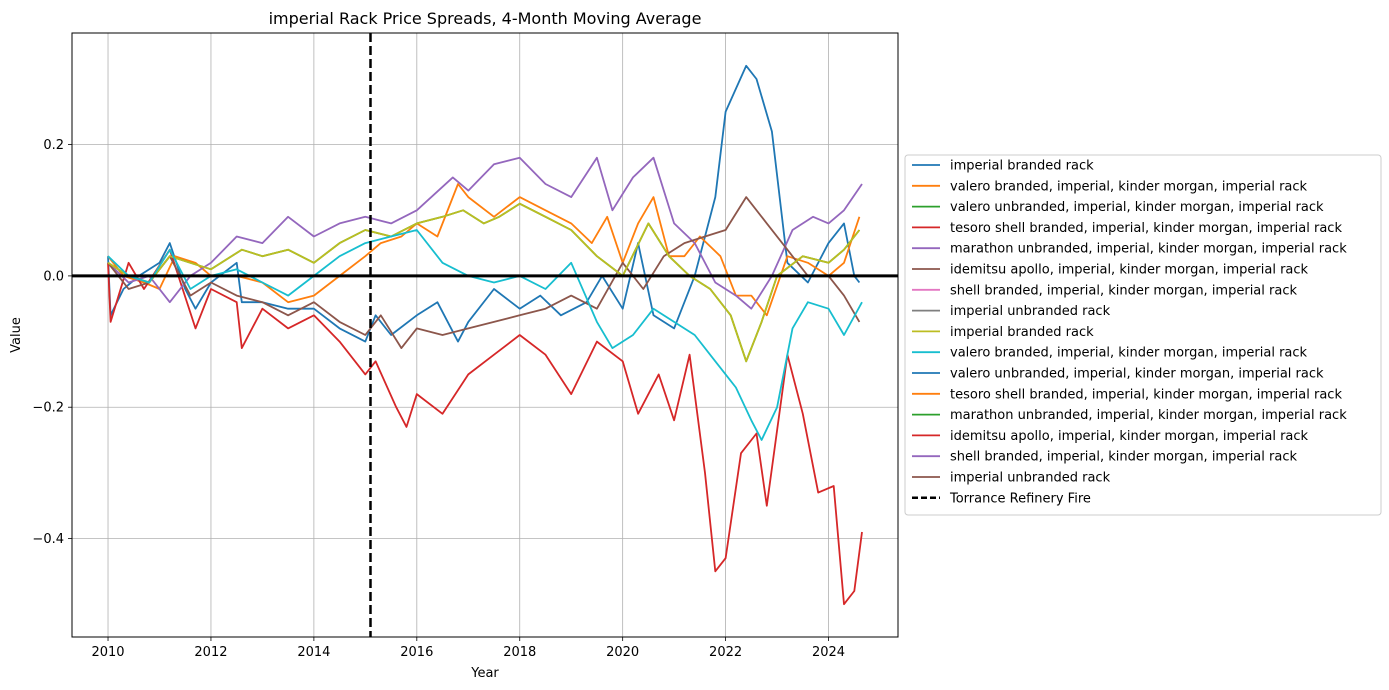 This screenshot has width=1389, height=690. What do you see at coordinates (484, 673) in the screenshot?
I see `x-axis-title: Year` at bounding box center [484, 673].